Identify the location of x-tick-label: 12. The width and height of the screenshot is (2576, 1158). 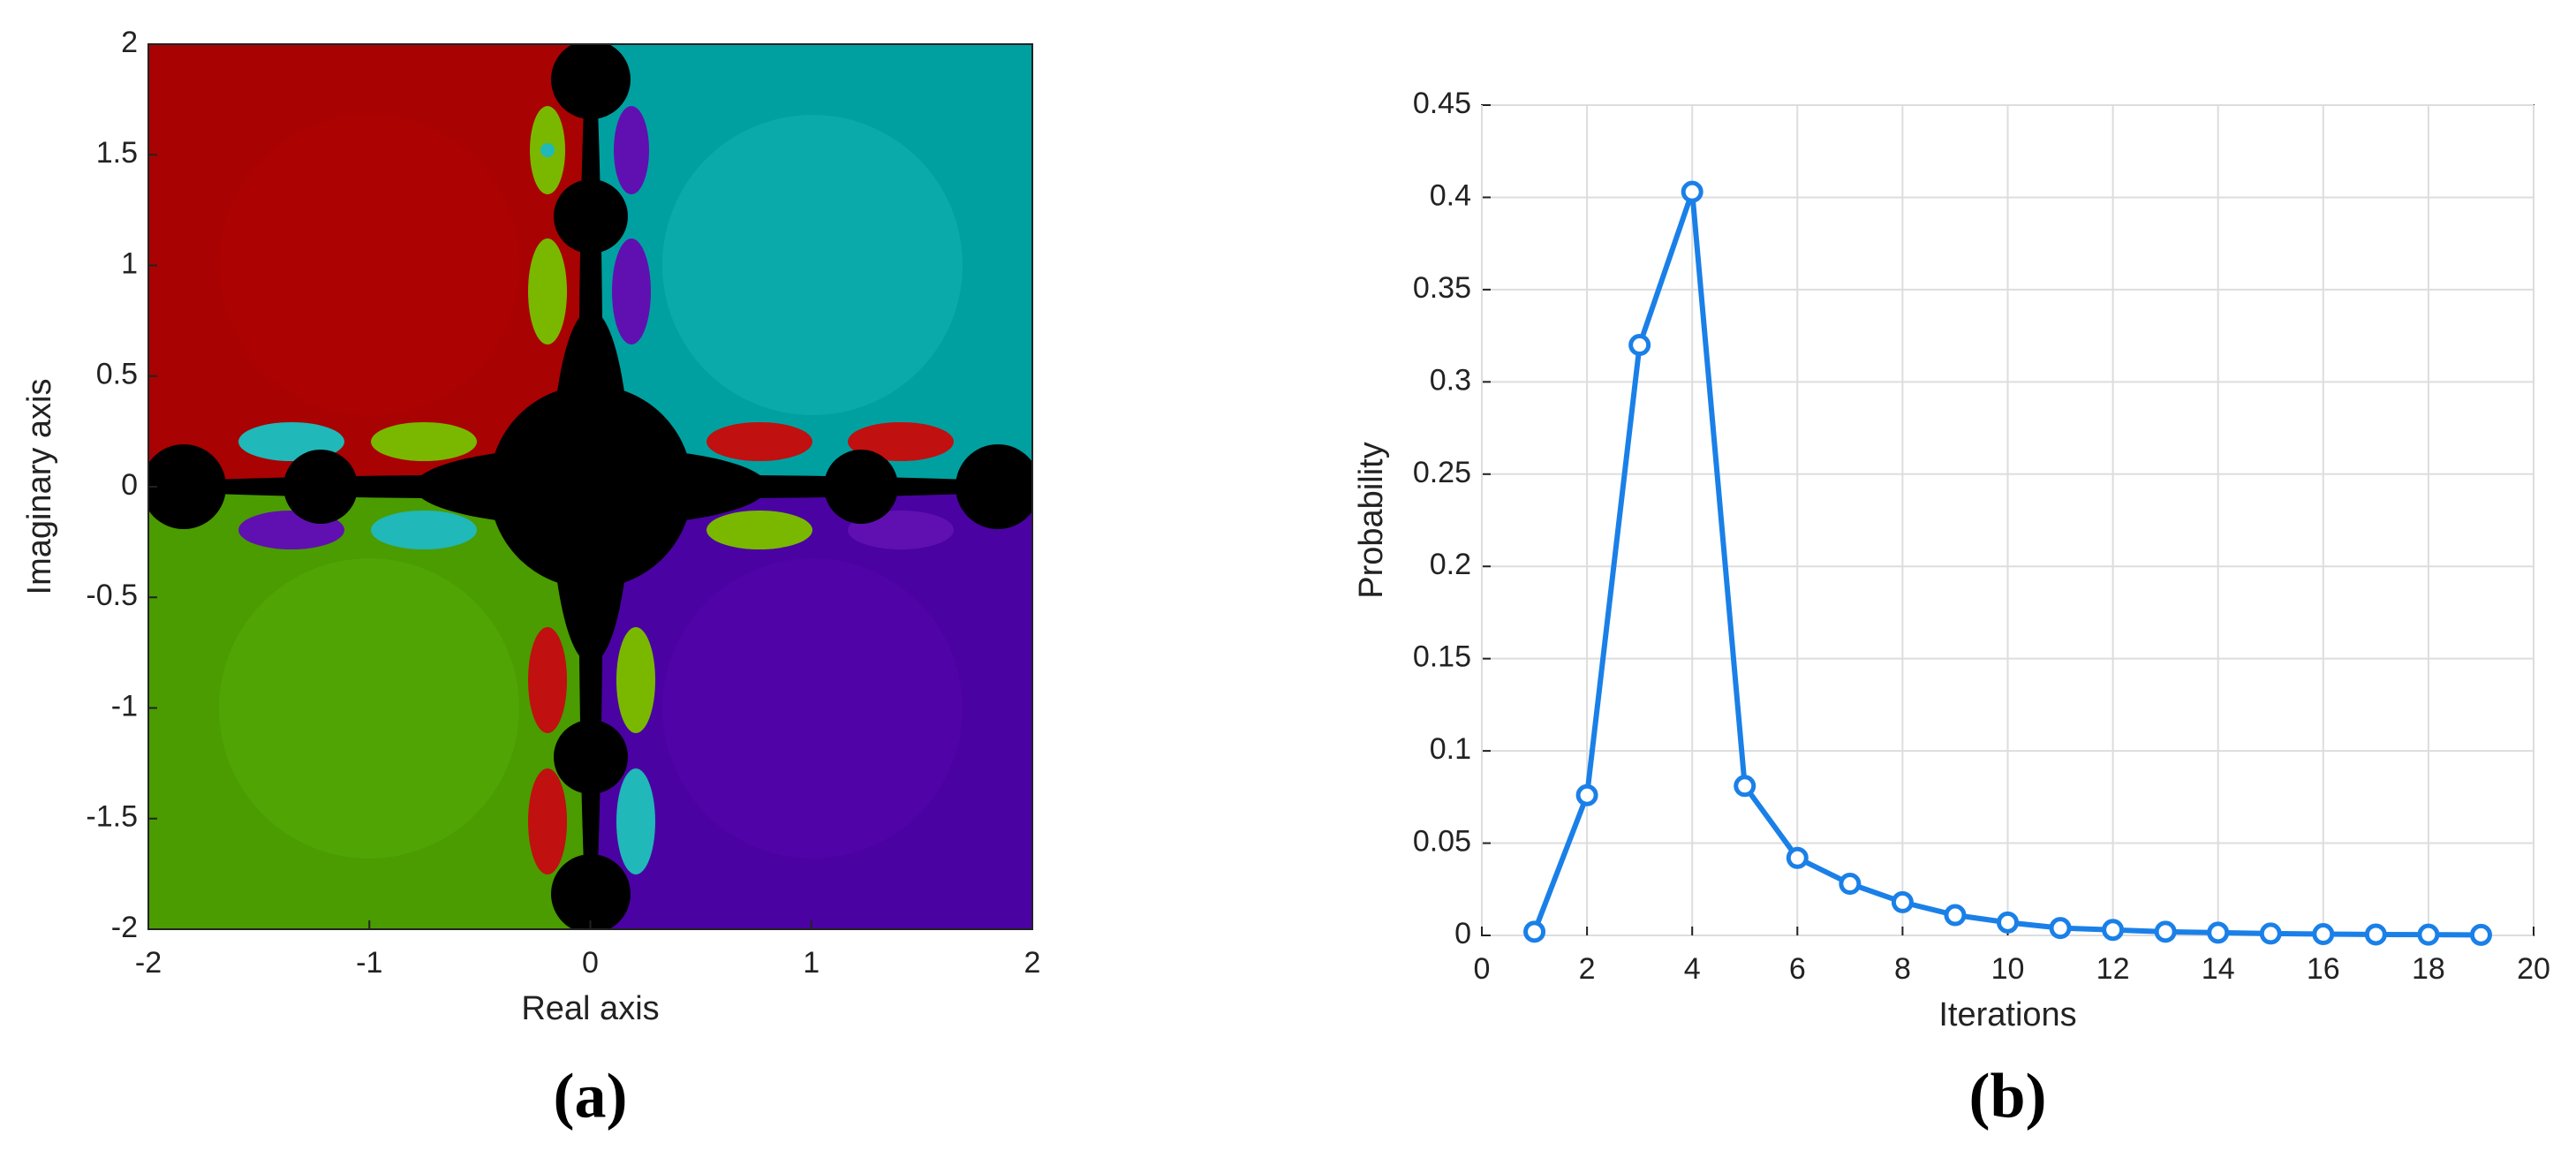
(2113, 969).